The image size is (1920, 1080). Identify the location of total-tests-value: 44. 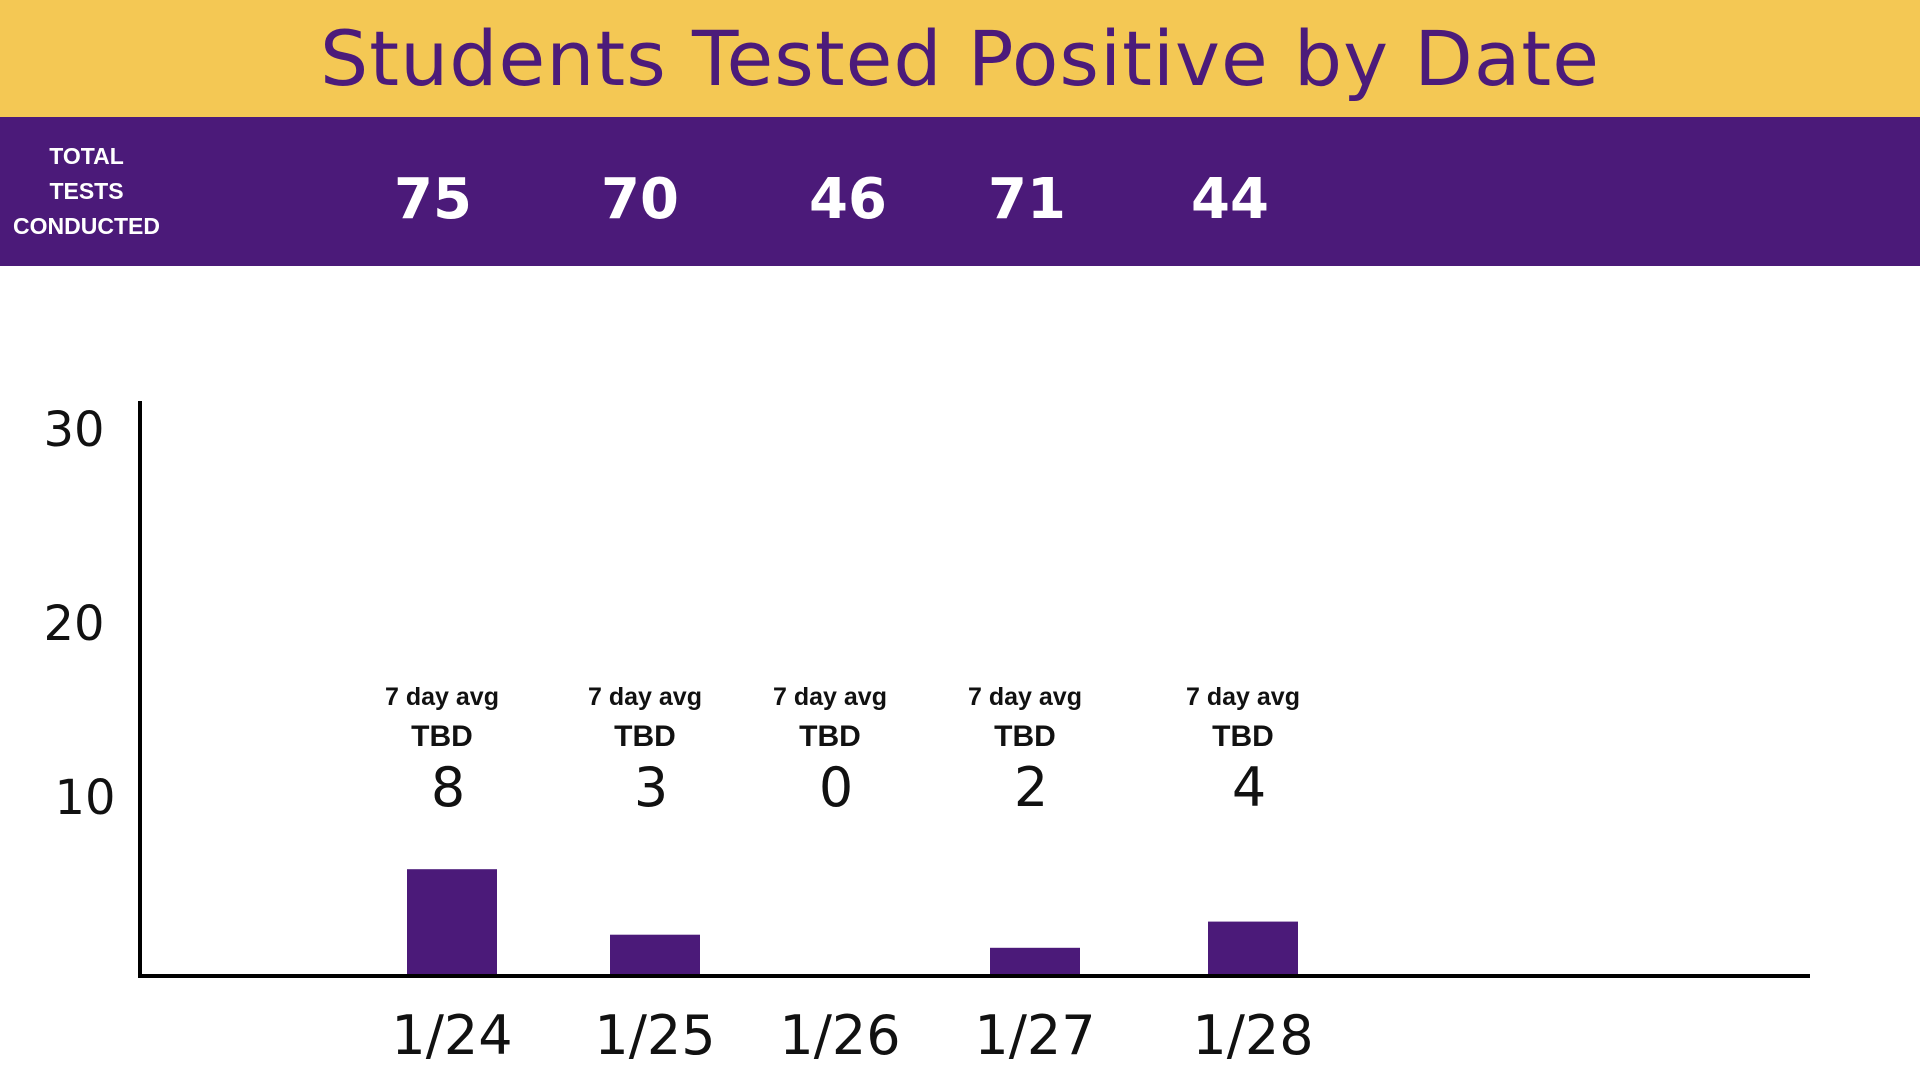
(1230, 199).